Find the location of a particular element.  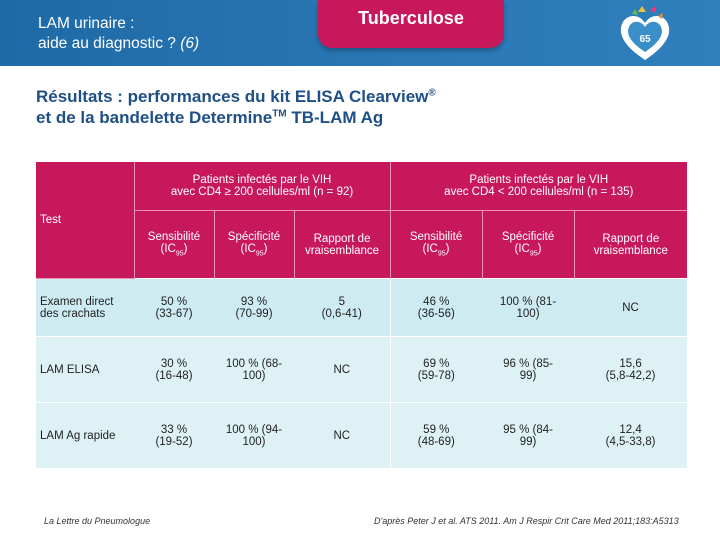

heading-line-2-end: TB-LAM Ag is located at coordinates (335, 117).